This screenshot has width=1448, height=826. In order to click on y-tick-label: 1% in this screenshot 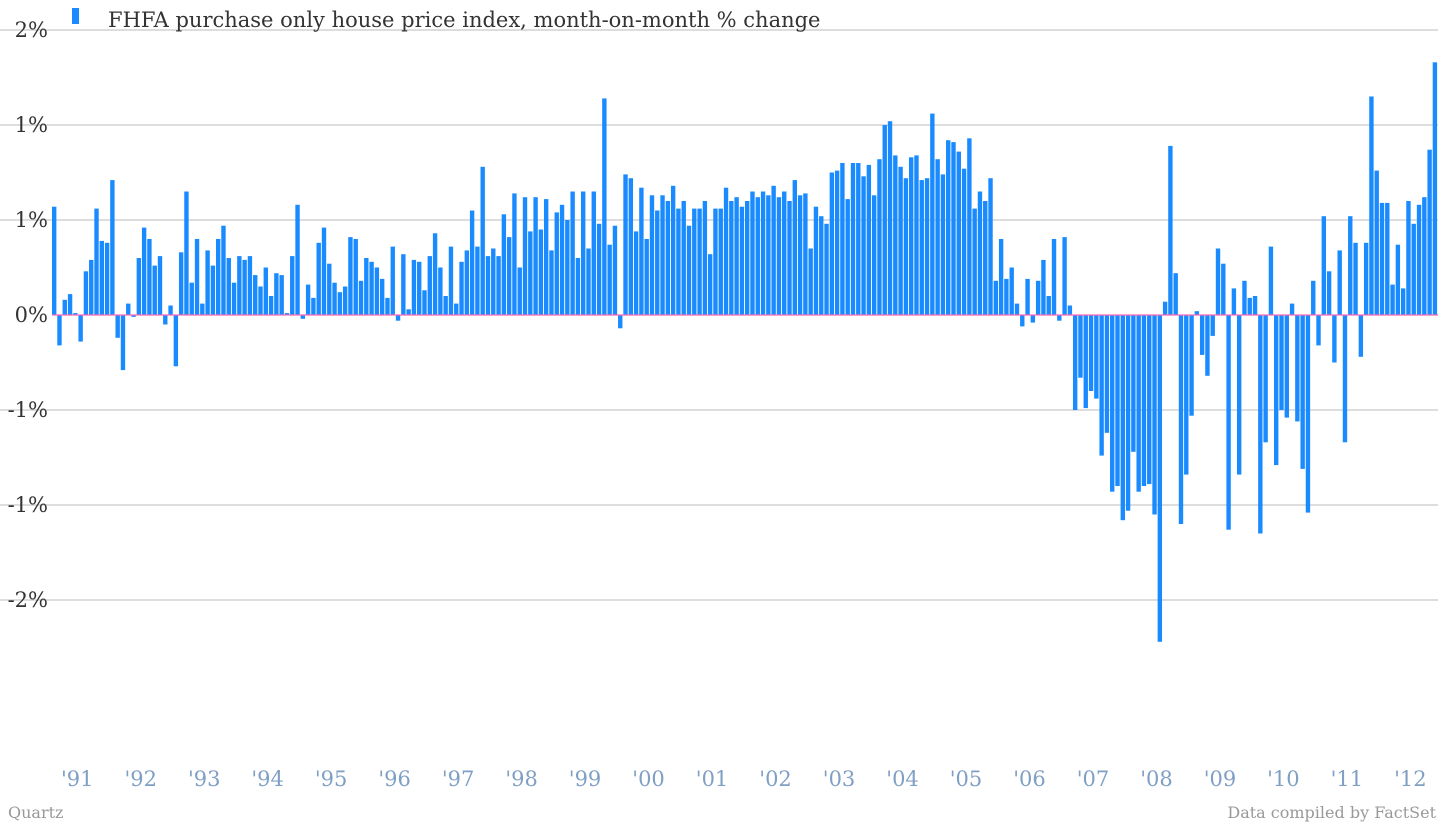, I will do `click(31, 220)`.